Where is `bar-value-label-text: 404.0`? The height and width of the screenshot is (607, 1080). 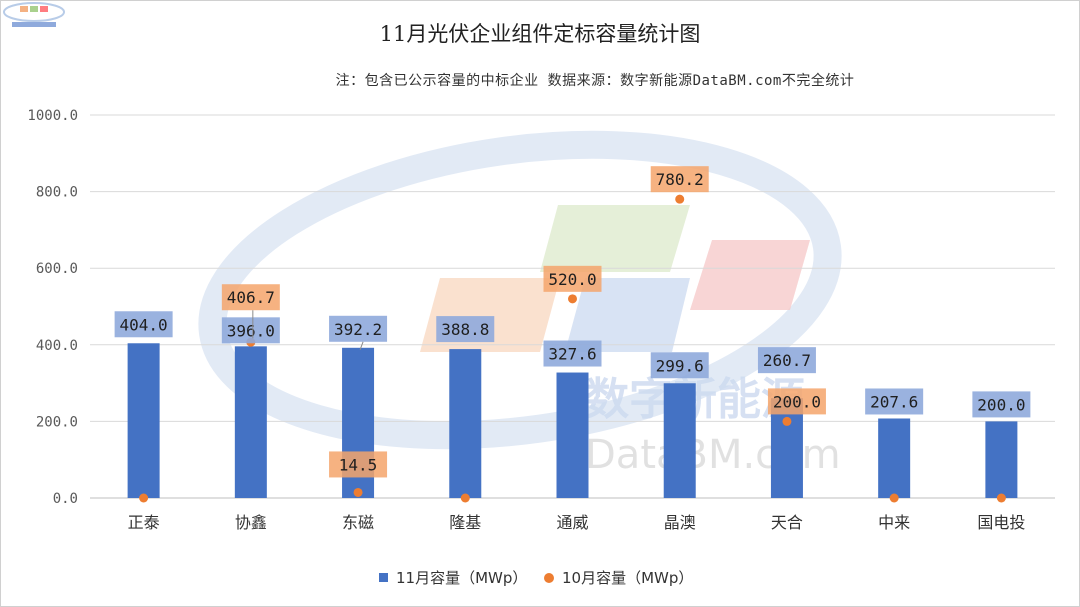 bar-value-label-text: 404.0 is located at coordinates (144, 324).